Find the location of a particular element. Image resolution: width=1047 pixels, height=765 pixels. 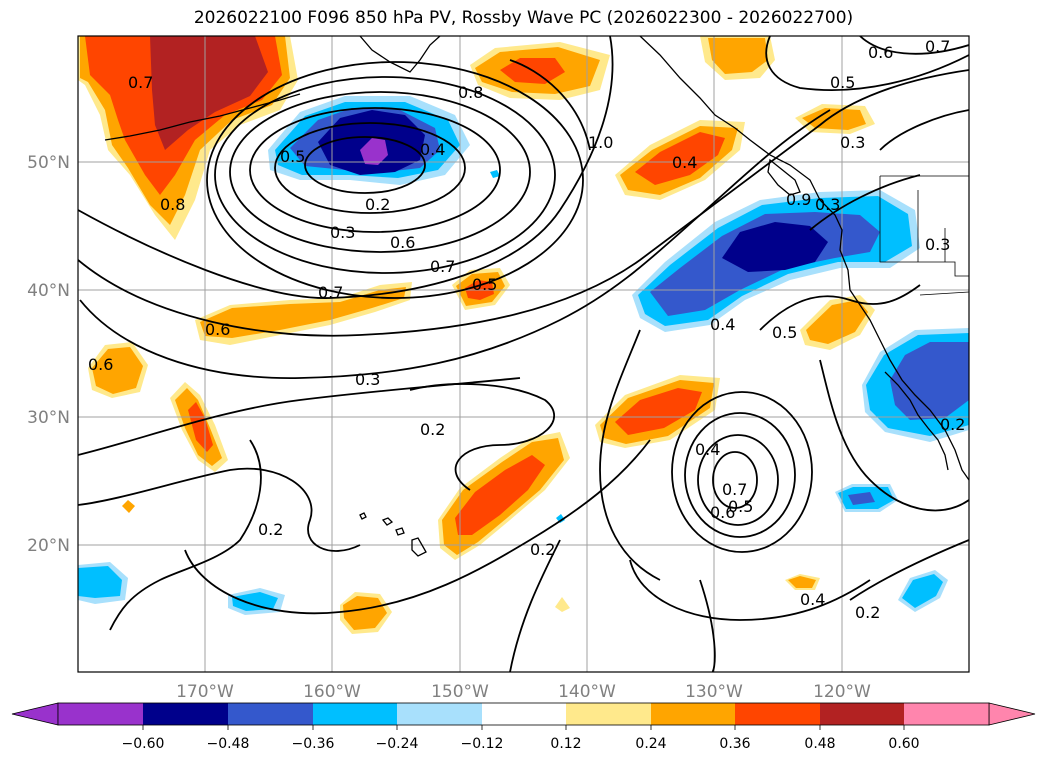

colorbar-tick-label: 0.12 is located at coordinates (565, 744).